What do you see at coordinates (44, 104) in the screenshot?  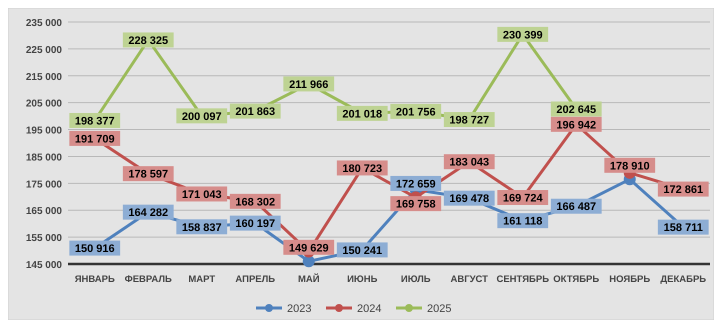 I see `y-tick-label: 205 000` at bounding box center [44, 104].